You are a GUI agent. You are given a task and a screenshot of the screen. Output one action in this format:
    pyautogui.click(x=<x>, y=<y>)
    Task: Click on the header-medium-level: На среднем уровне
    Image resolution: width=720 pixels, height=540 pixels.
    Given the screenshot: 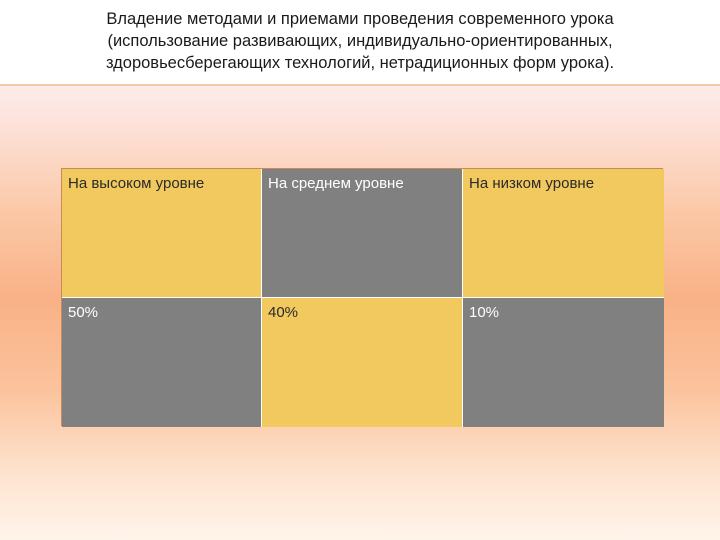 What is the action you would take?
    pyautogui.click(x=362, y=233)
    